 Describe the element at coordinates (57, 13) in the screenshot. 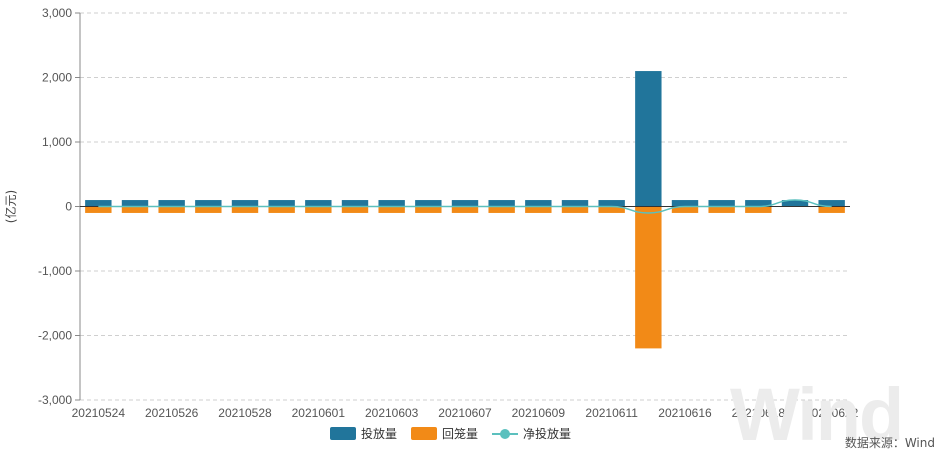

I see `y-tick-label: 3,000` at that location.